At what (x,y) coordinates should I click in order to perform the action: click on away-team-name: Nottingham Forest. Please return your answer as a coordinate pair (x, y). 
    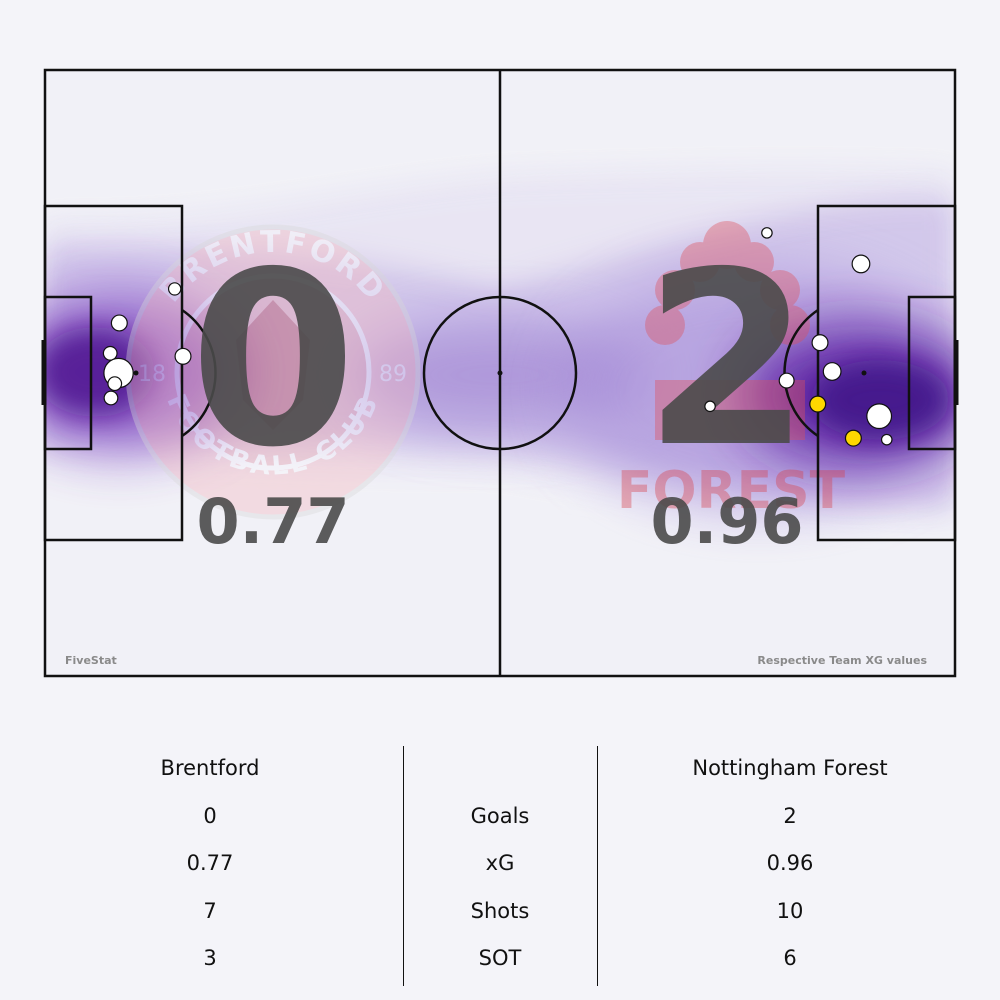
    Looking at the image, I should click on (790, 768).